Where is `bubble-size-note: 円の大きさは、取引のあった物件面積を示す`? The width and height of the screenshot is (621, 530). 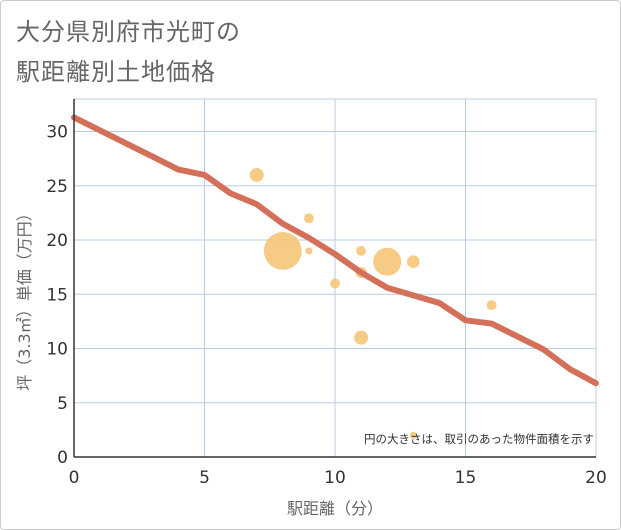
bubble-size-note: 円の大きさは、取引のあった物件面積を示す is located at coordinates (479, 439).